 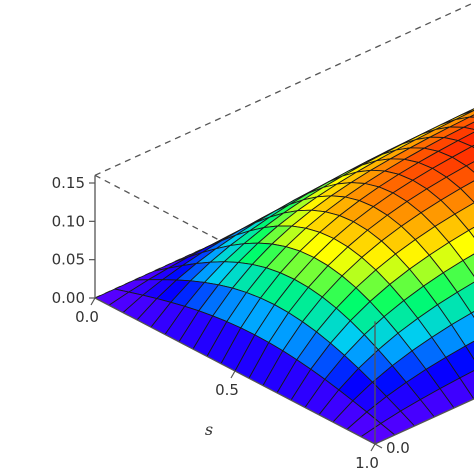 I want to click on z-tick-label: 0.10, so click(x=68, y=221).